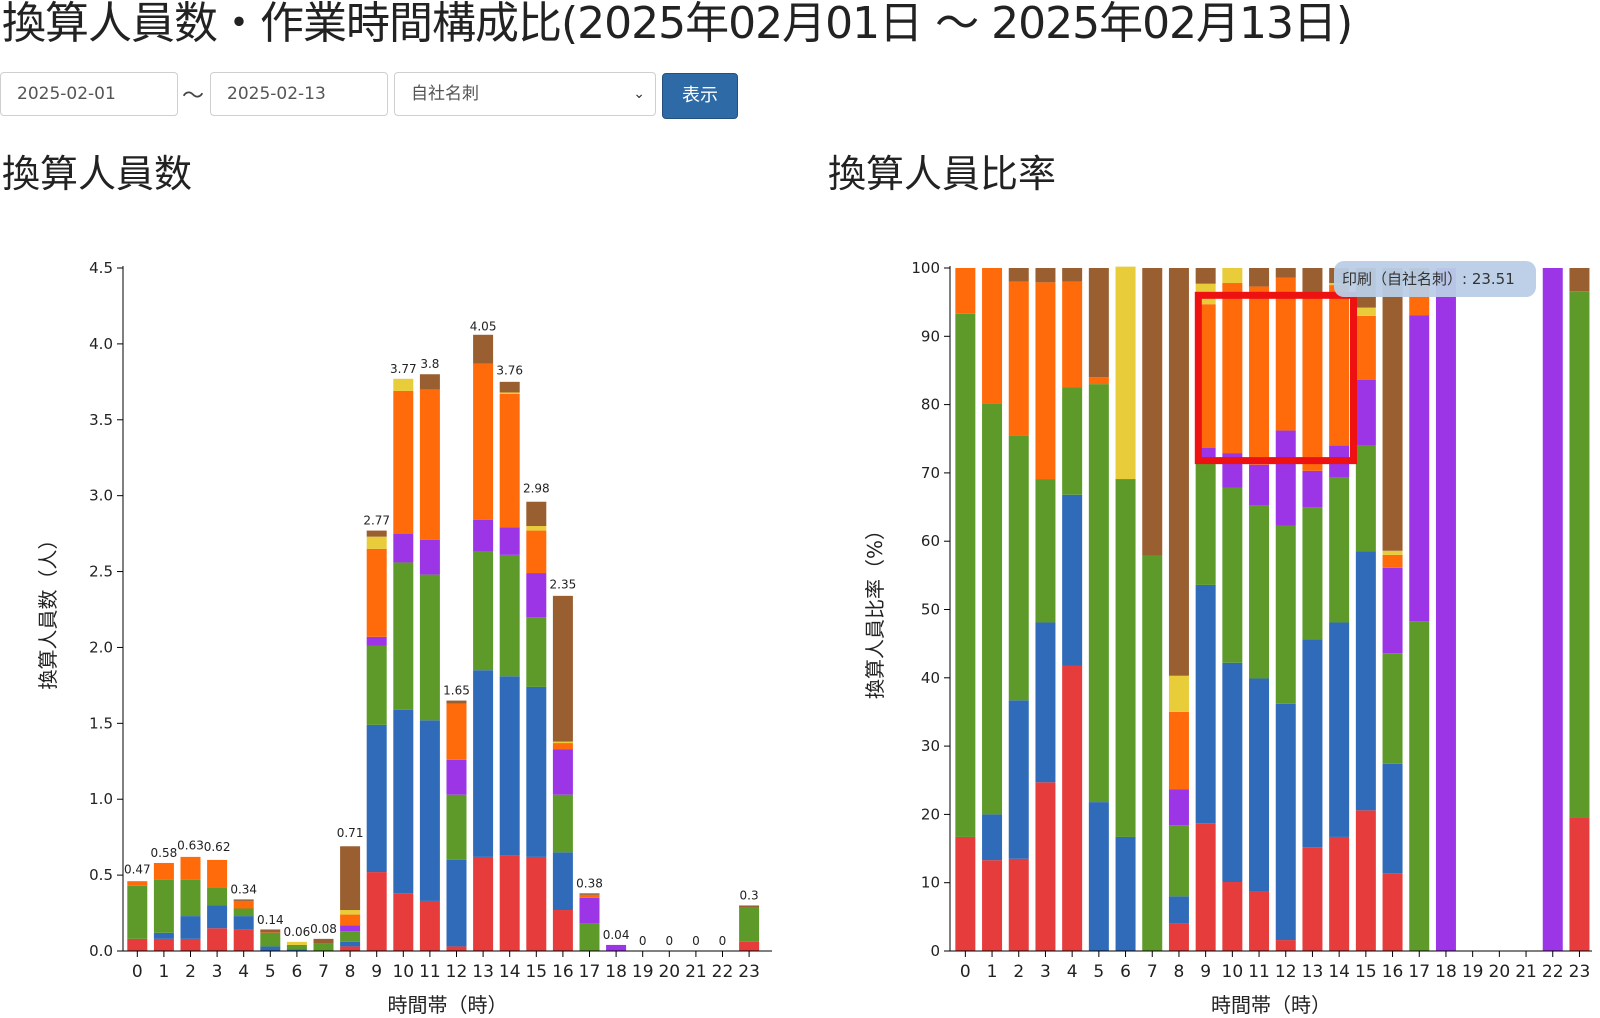  Describe the element at coordinates (456, 827) in the screenshot. I see `bar-segment-12-green` at that location.